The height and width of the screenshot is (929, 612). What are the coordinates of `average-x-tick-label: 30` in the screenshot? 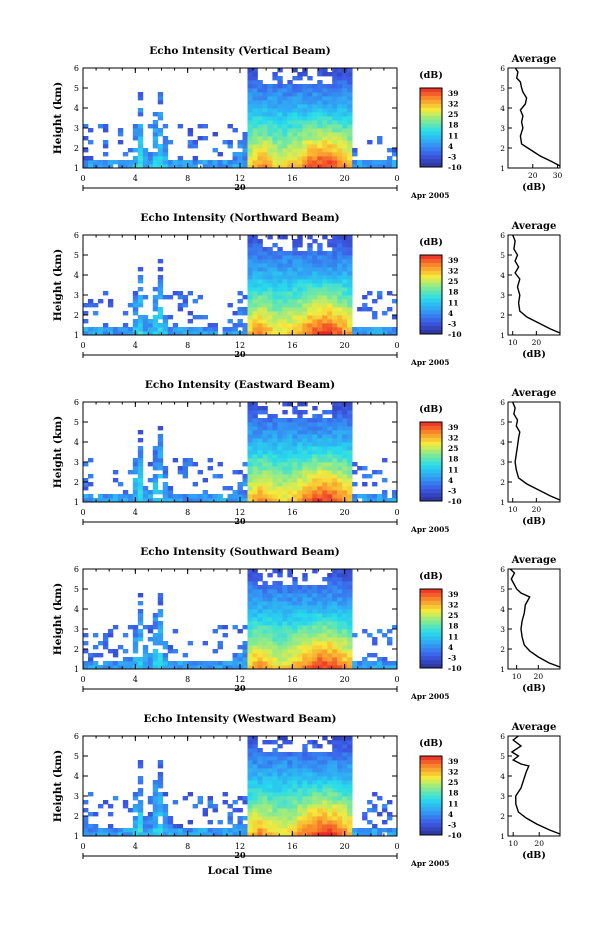 It's located at (558, 175).